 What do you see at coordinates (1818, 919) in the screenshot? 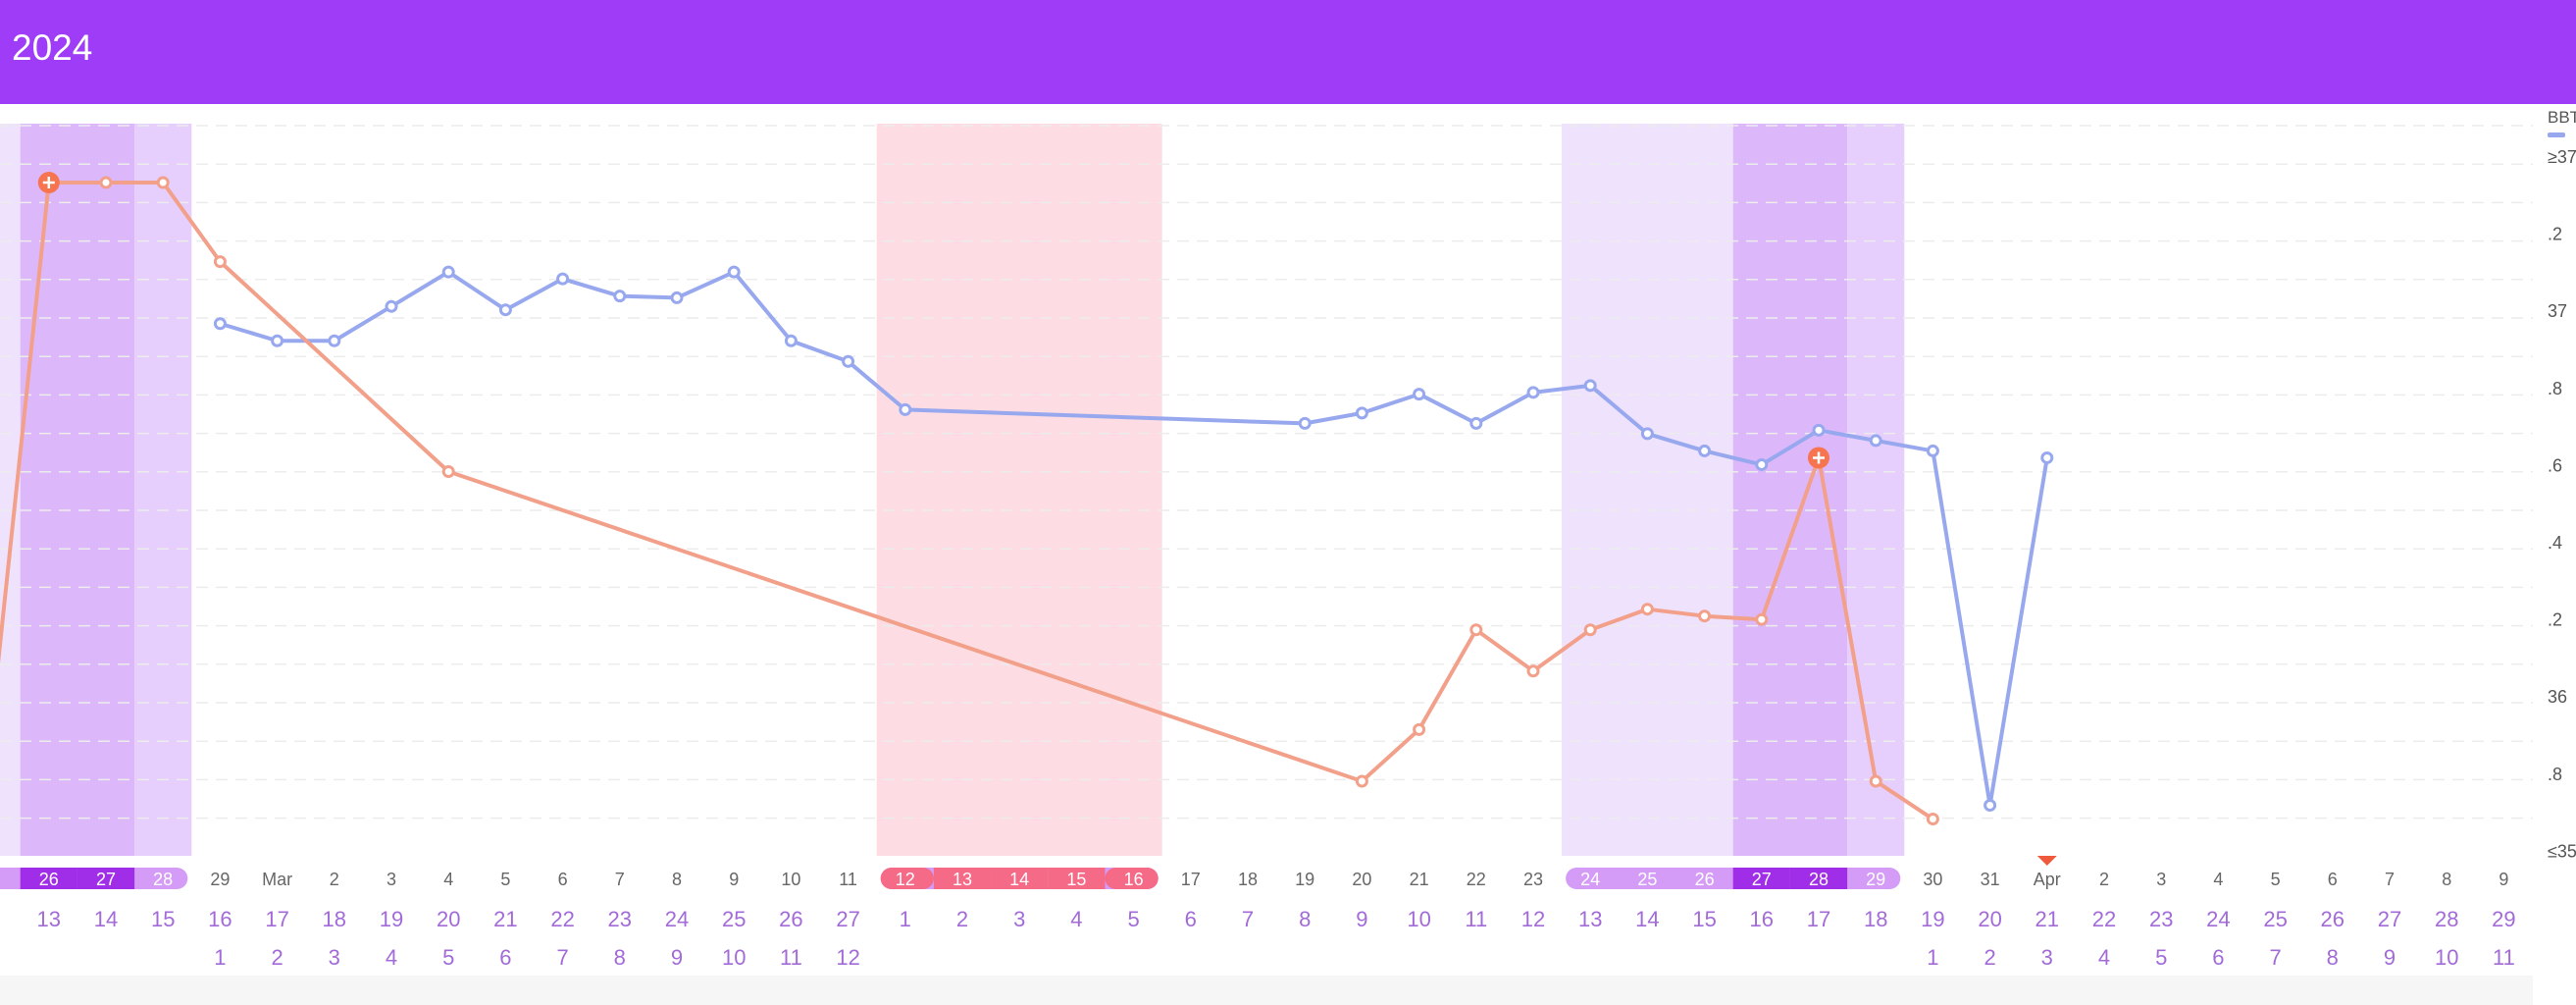
I see `cycle-day-label: 17` at bounding box center [1818, 919].